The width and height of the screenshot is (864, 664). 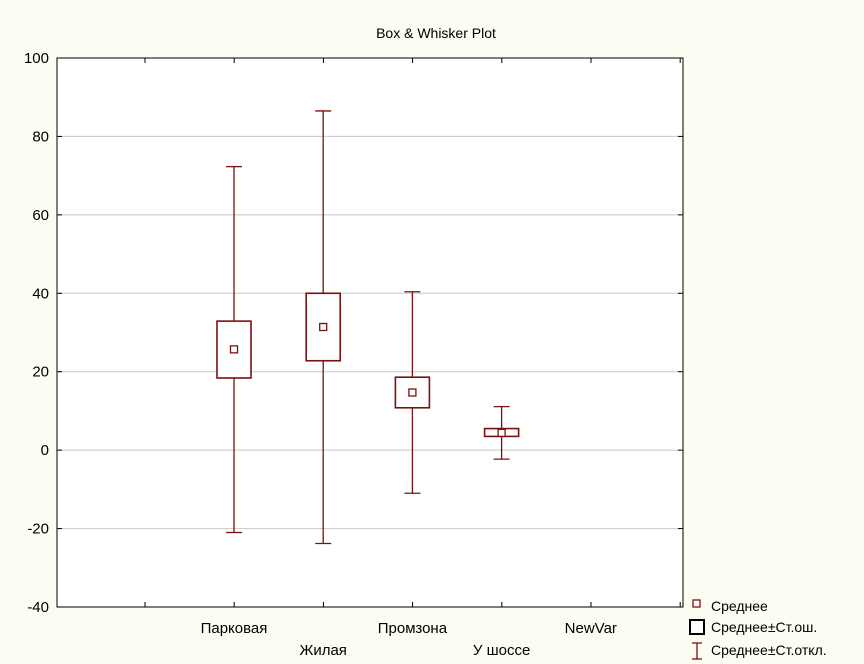 What do you see at coordinates (38, 529) in the screenshot?
I see `y-tick-label: -20` at bounding box center [38, 529].